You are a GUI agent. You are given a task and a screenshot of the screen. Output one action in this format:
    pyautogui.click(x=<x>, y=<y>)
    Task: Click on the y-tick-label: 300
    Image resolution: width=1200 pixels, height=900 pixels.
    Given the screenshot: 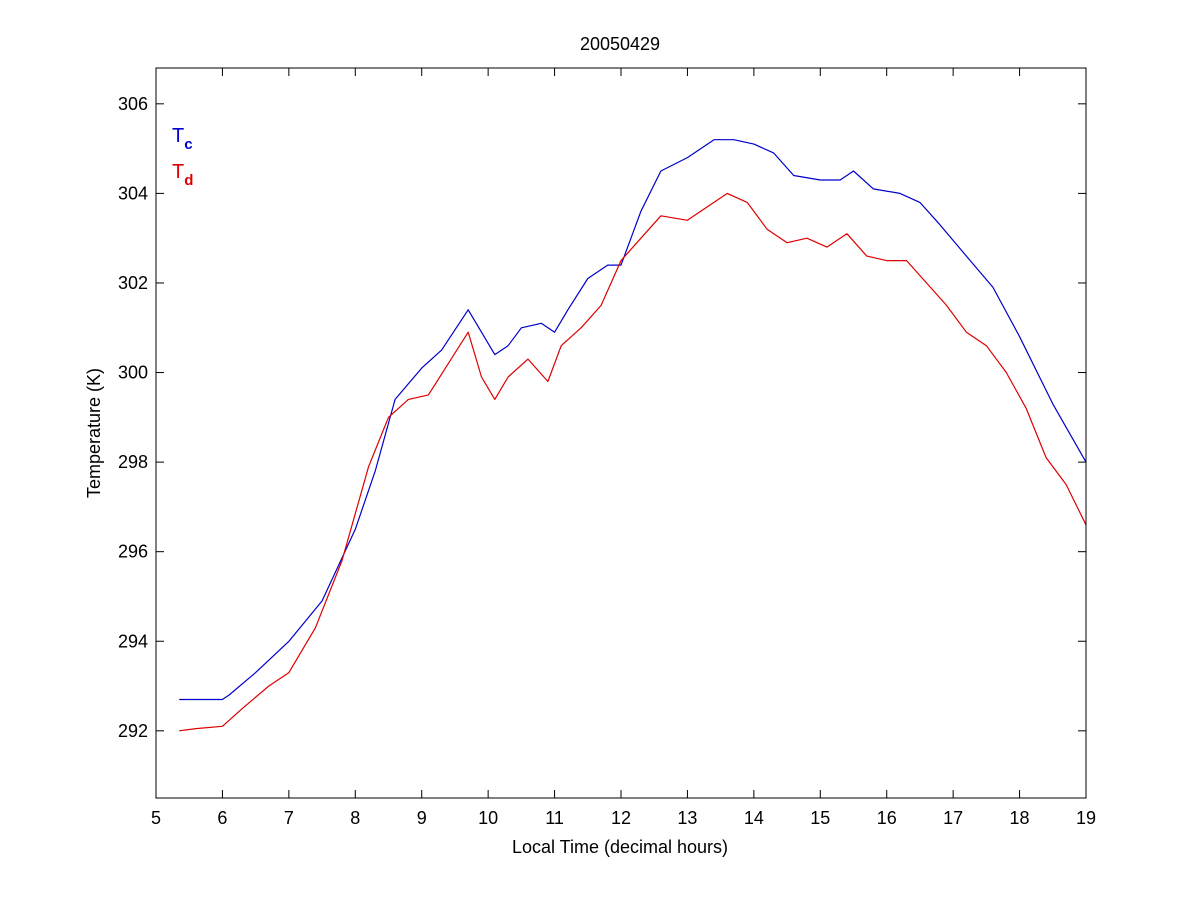 What is the action you would take?
    pyautogui.click(x=133, y=373)
    